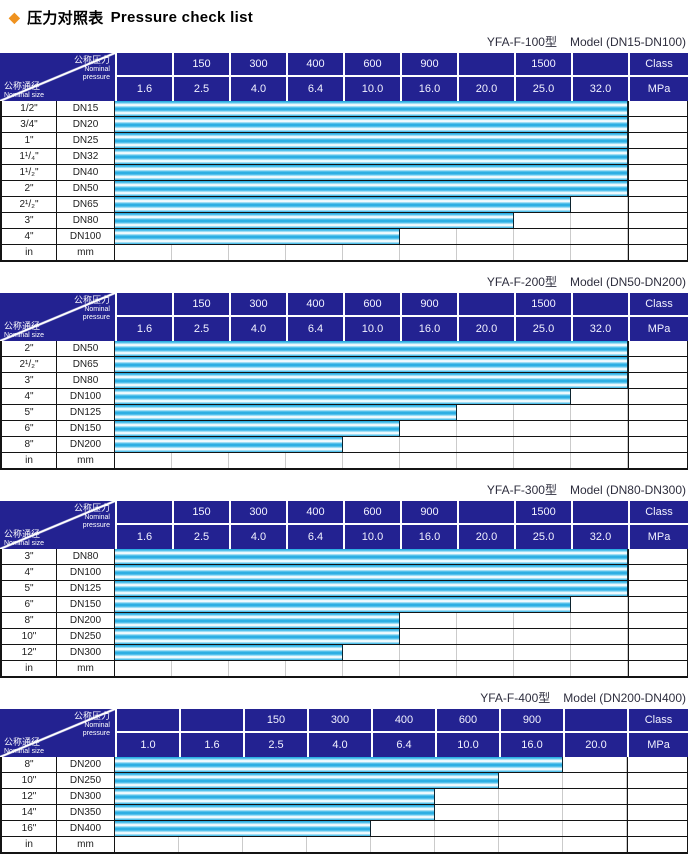  I want to click on table-row: 10" DN250, so click(344, 781).